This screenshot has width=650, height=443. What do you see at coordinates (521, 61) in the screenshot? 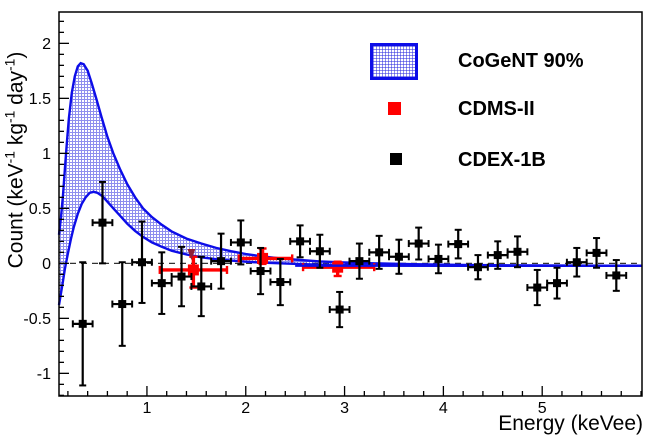
I see `legend-cogent-label: CoGeNT 90%` at bounding box center [521, 61].